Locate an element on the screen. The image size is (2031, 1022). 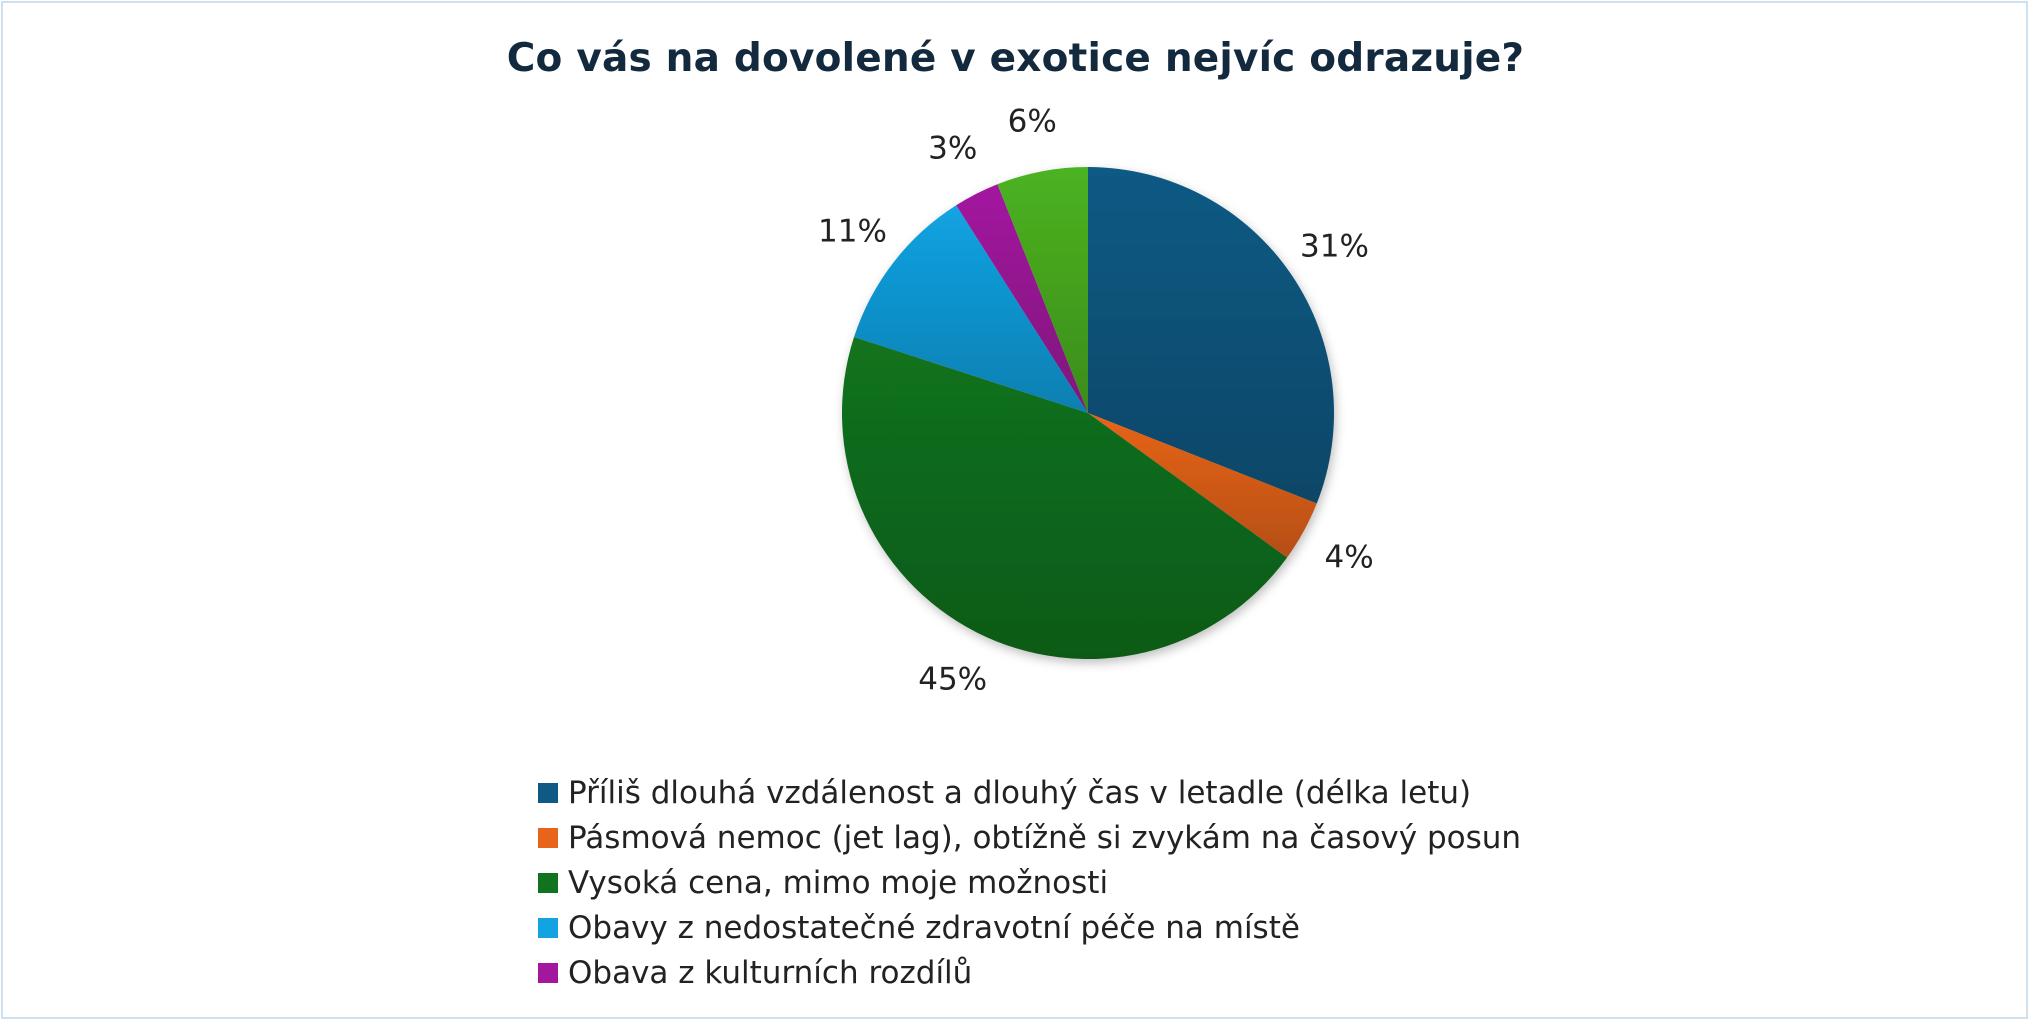
legend-label: Obava z kulturních rozdílů is located at coordinates (770, 972).